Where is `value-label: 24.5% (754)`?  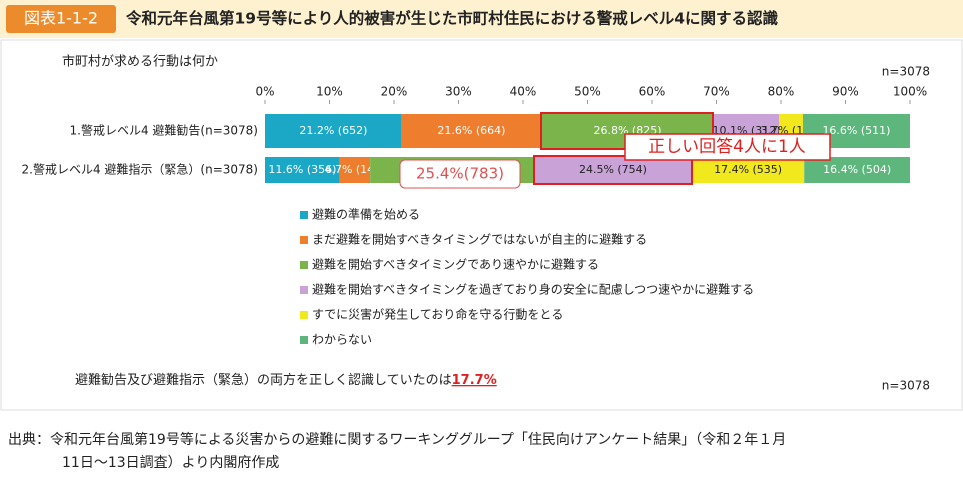
value-label: 24.5% (754) is located at coordinates (613, 169).